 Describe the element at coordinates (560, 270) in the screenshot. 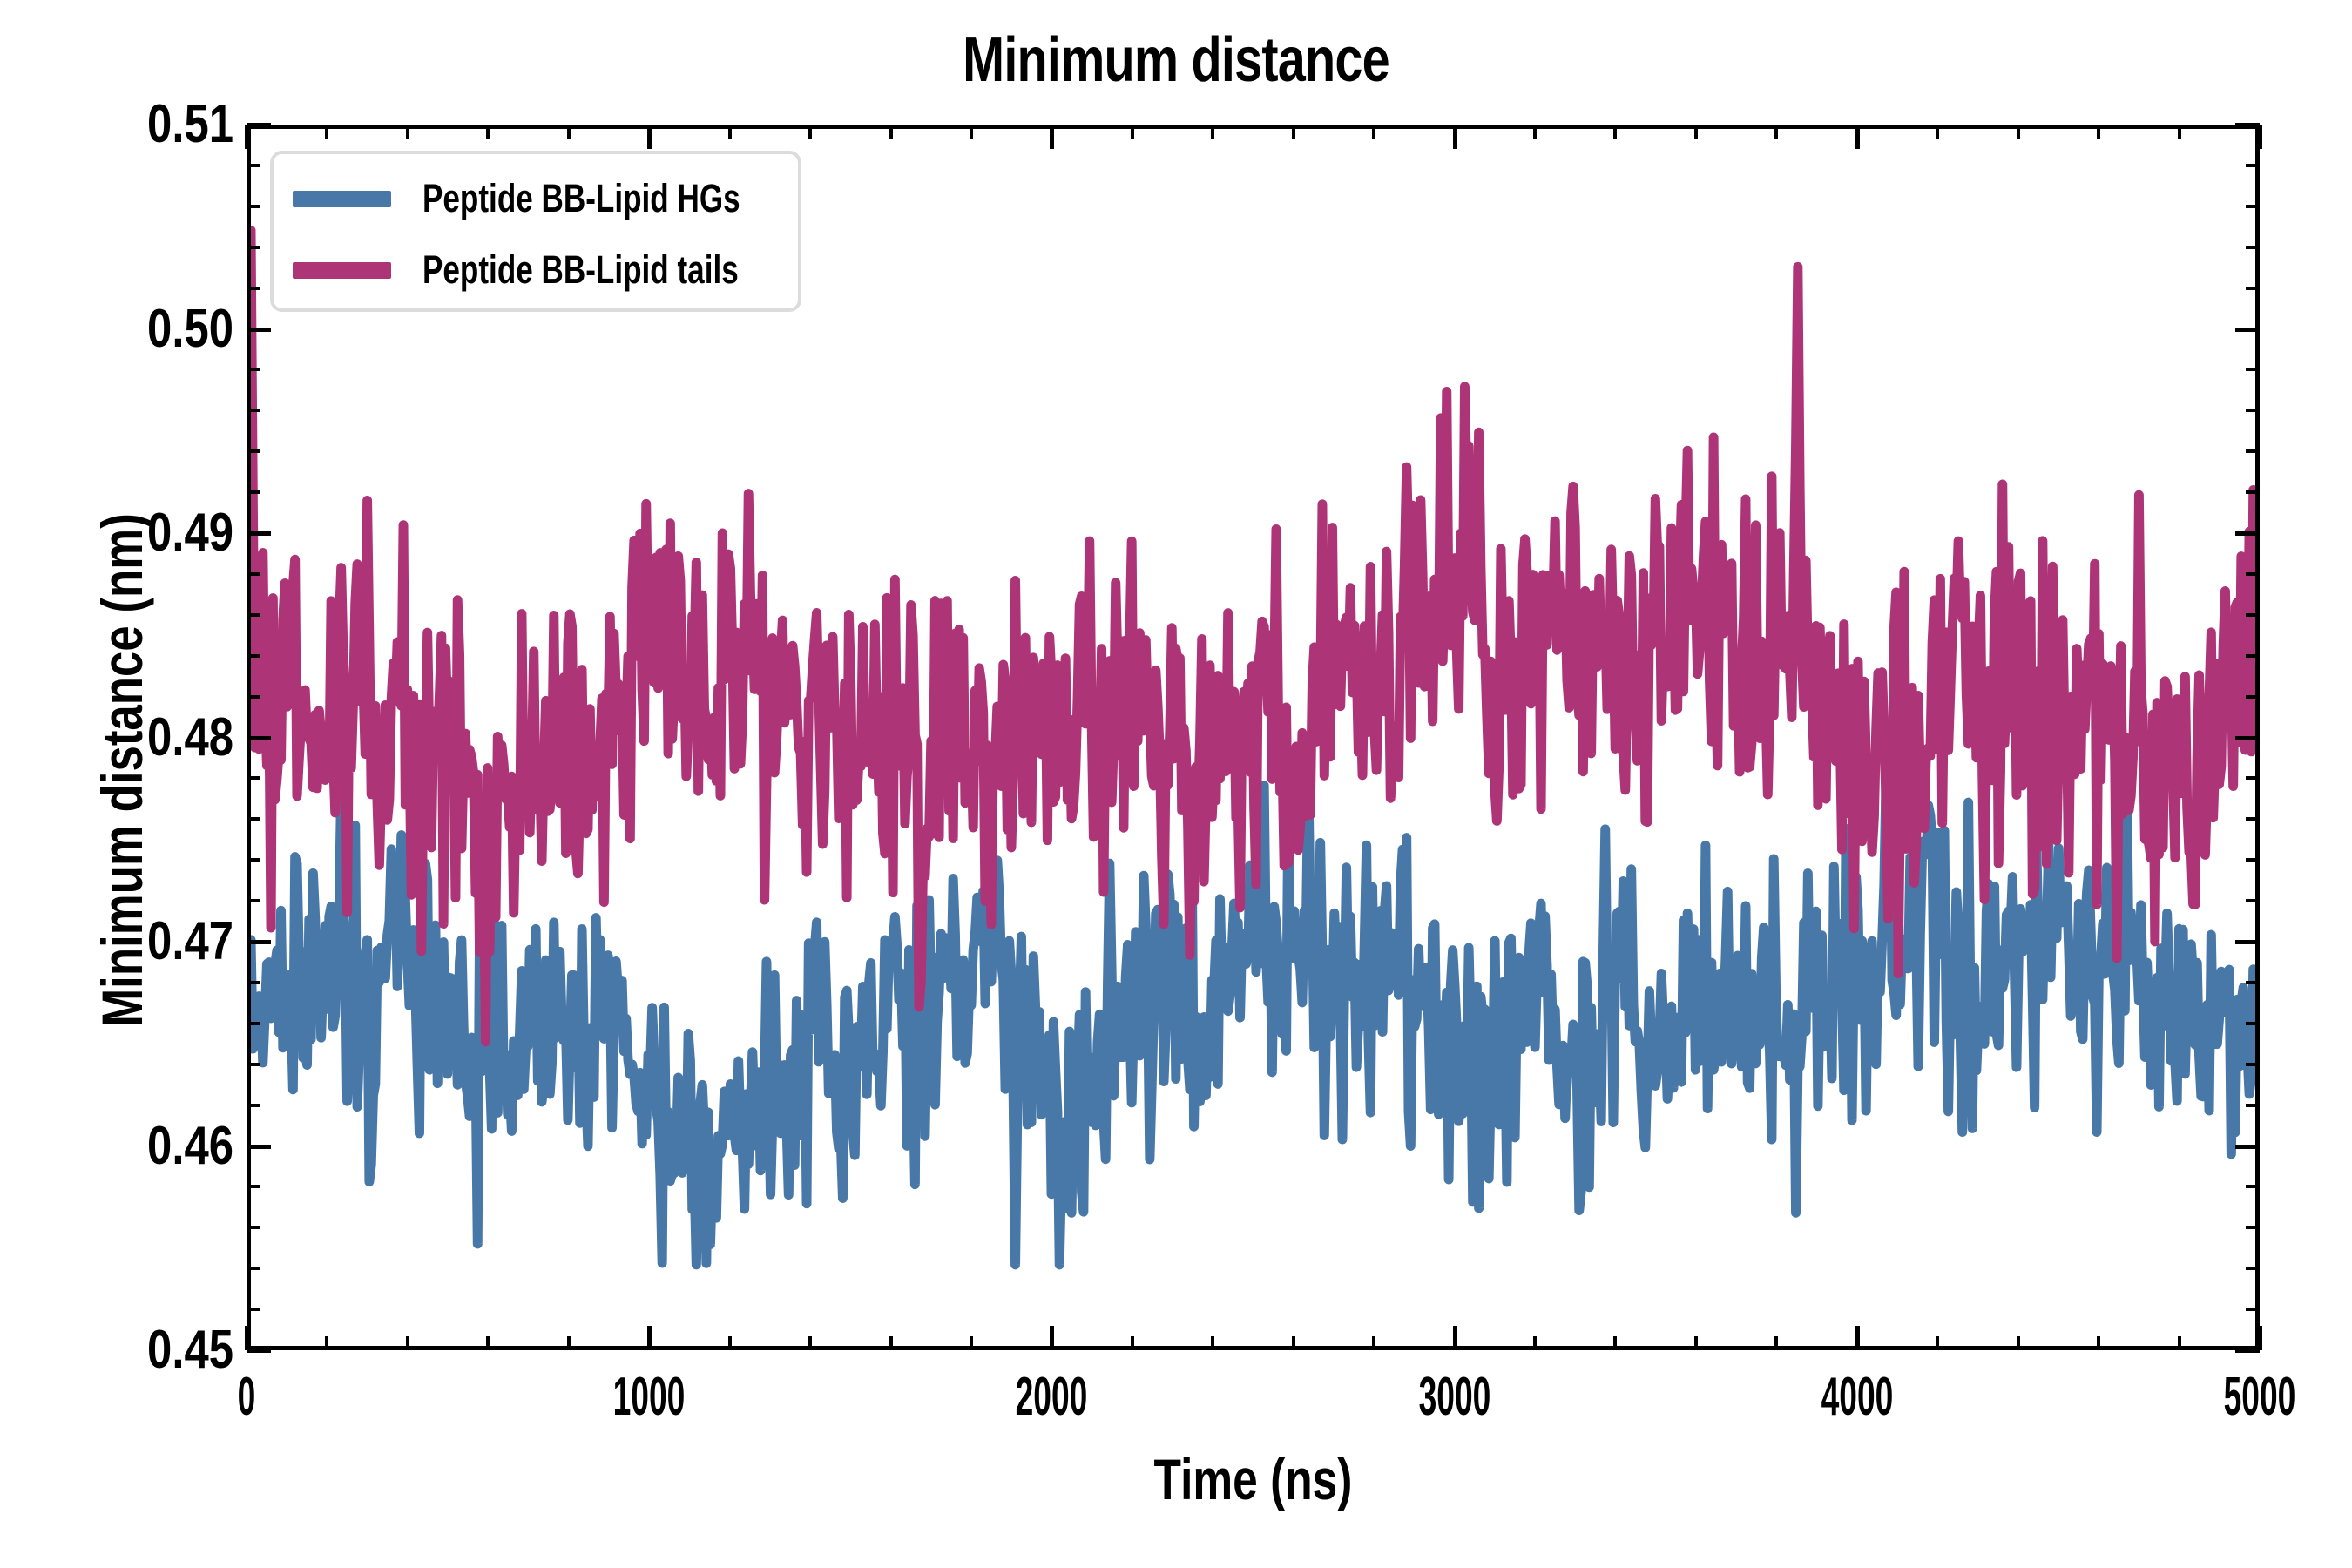

I see `legend-item-tails: Peptide BB-Lipid tails` at that location.